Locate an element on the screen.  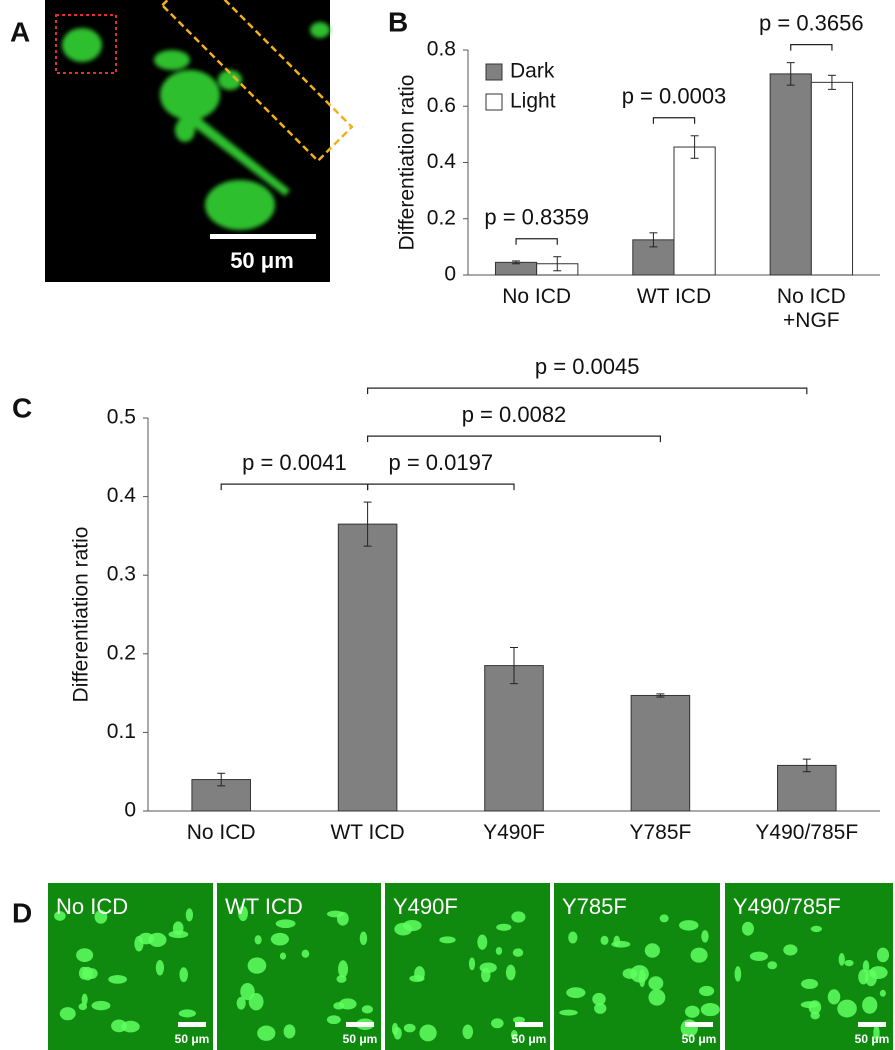
p-value: p = 0.3656 is located at coordinates (811, 22).